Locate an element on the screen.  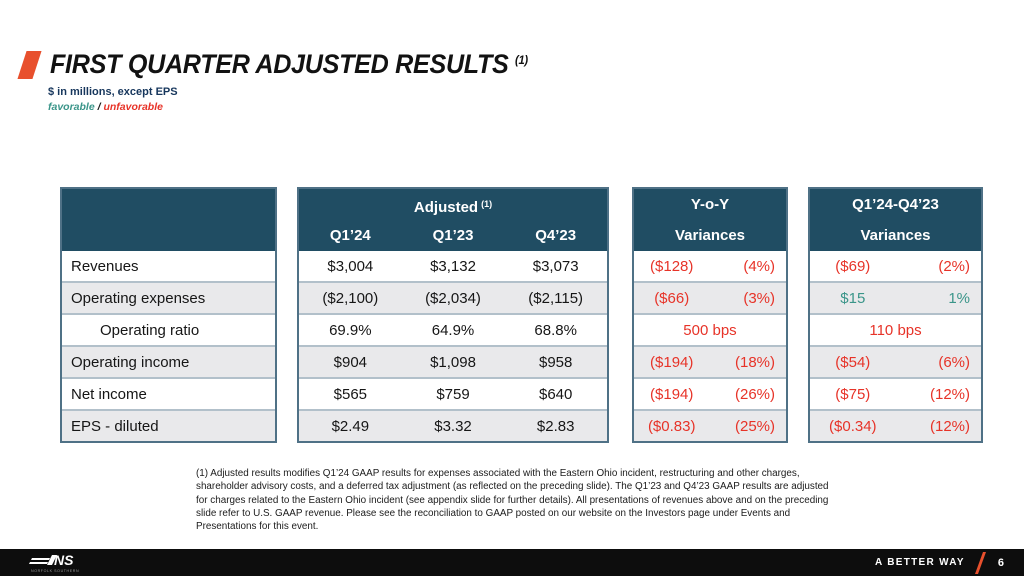
accent-slash-icon is located at coordinates (29, 65).